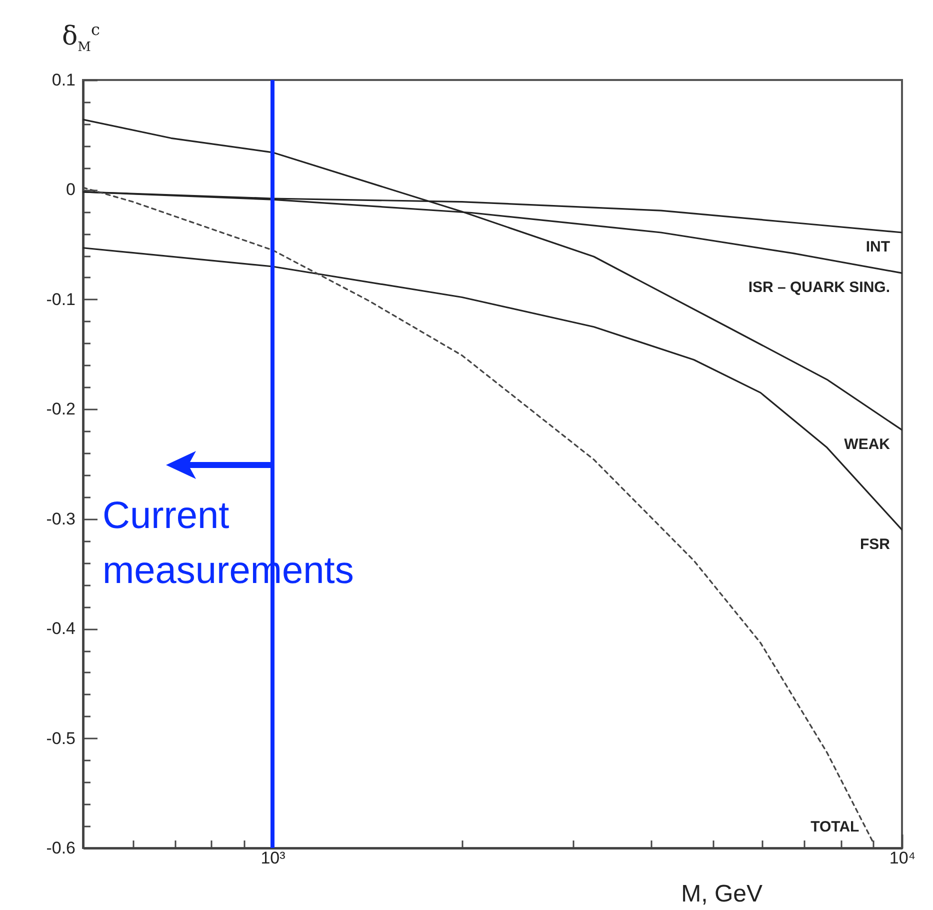  What do you see at coordinates (902, 858) in the screenshot?
I see `x-tick-label: 10⁴` at bounding box center [902, 858].